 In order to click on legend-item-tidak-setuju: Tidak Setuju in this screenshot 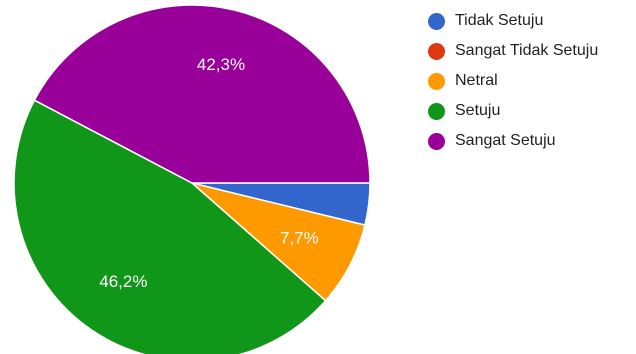, I will do `click(513, 21)`.